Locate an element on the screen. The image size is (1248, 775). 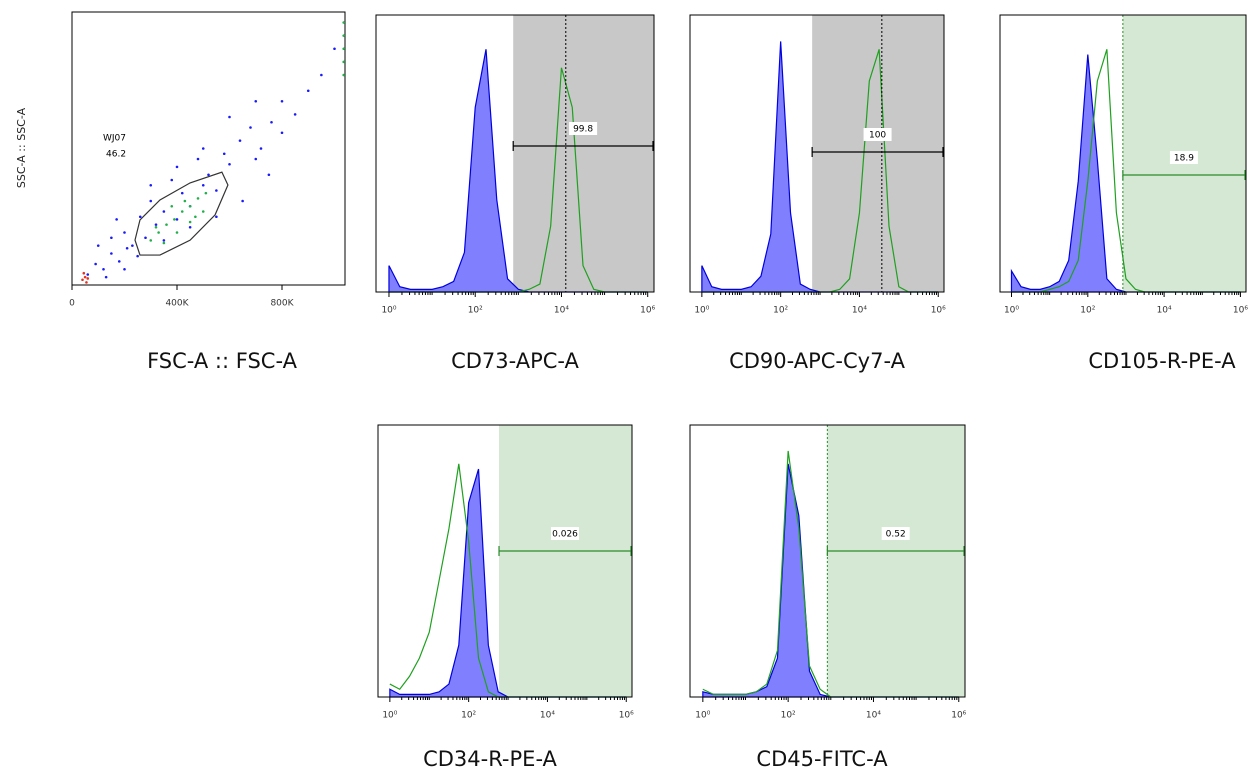
x-tick-label: 800K is located at coordinates (282, 304).